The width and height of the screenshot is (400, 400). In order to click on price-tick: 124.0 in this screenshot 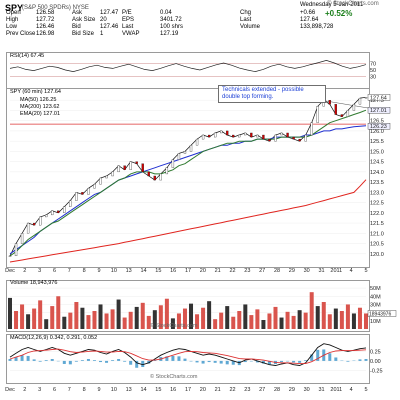, I will do `click(377, 173)`.